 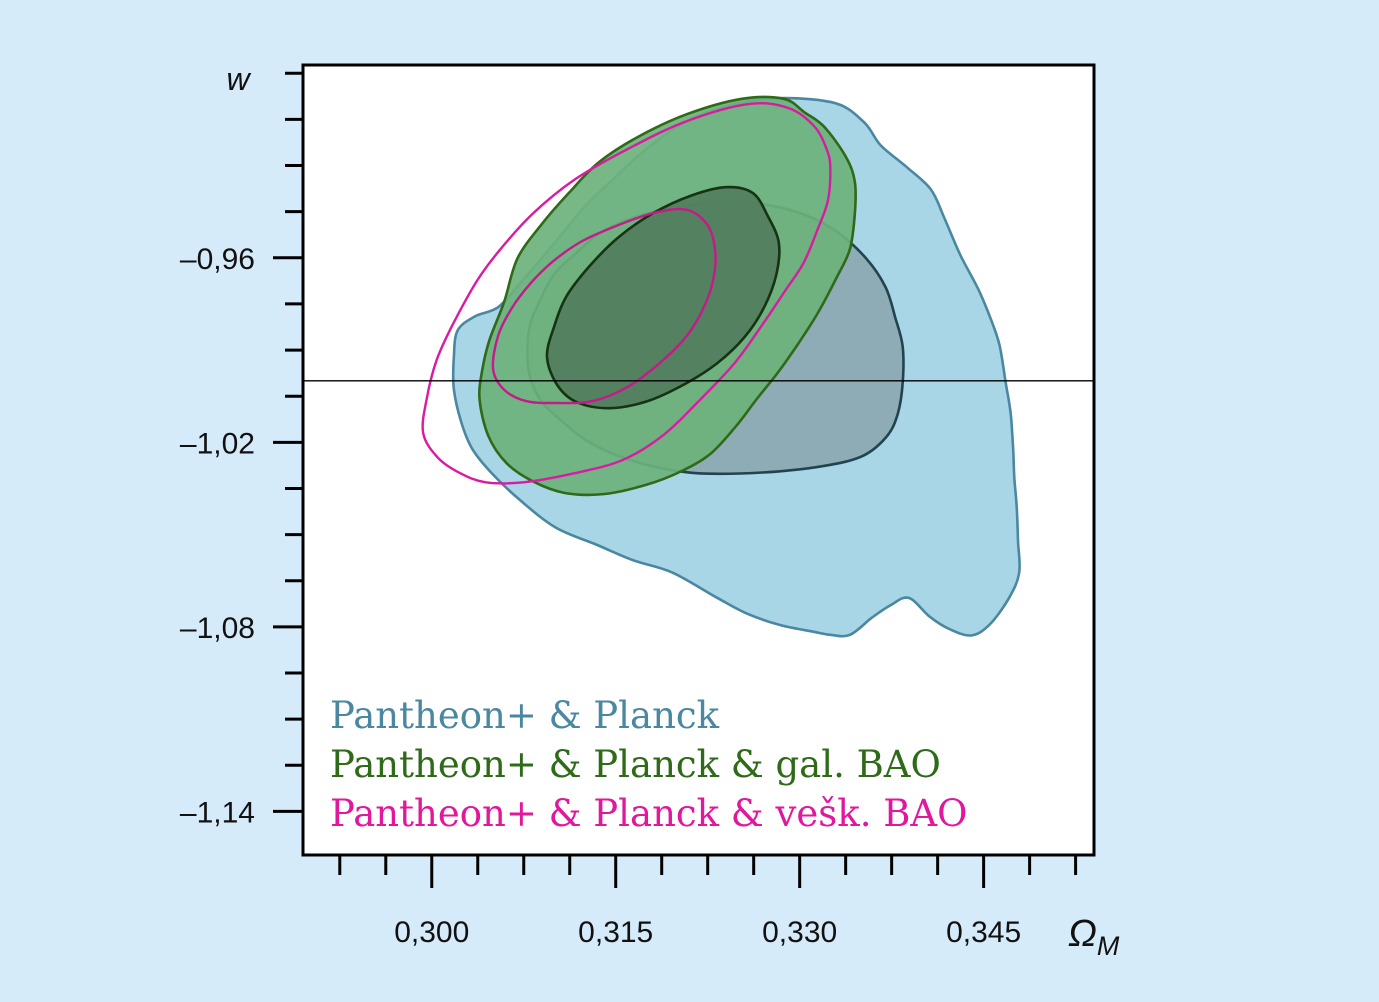 What do you see at coordinates (1082, 934) in the screenshot?
I see `x-axis-label-main: Ω` at bounding box center [1082, 934].